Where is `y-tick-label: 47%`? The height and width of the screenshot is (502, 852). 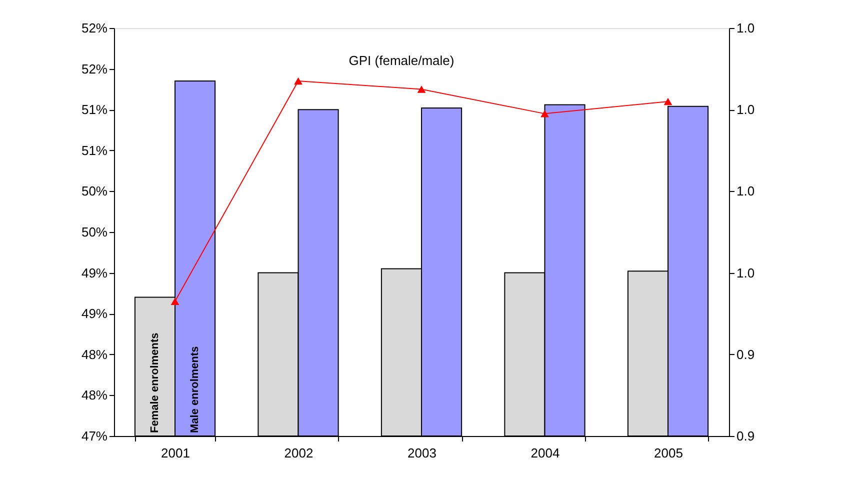
y-tick-label: 47% is located at coordinates (94, 436).